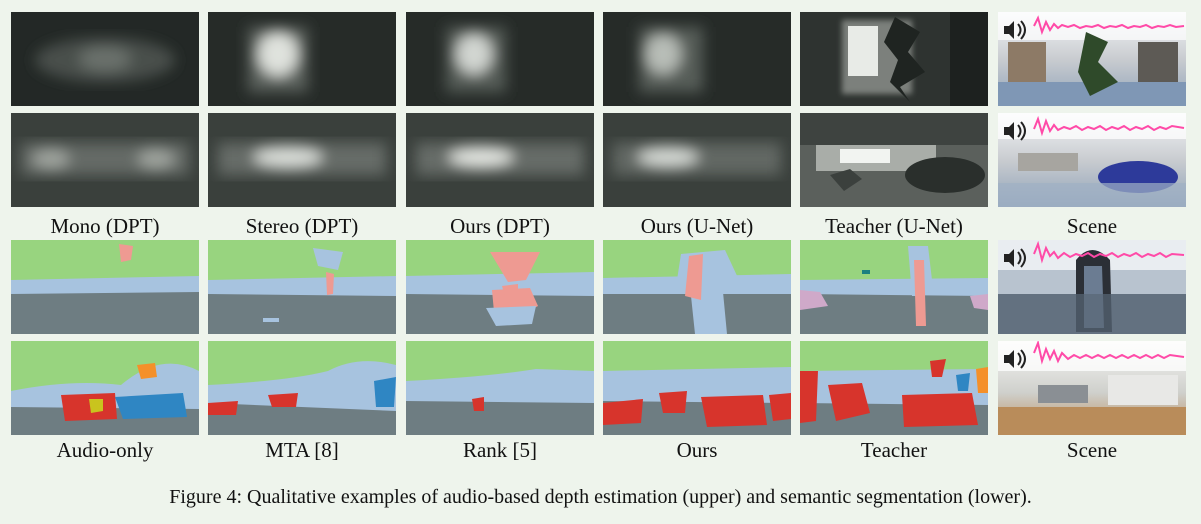 This screenshot has height=524, width=1201. What do you see at coordinates (1092, 160) in the screenshot?
I see `scene-row2` at bounding box center [1092, 160].